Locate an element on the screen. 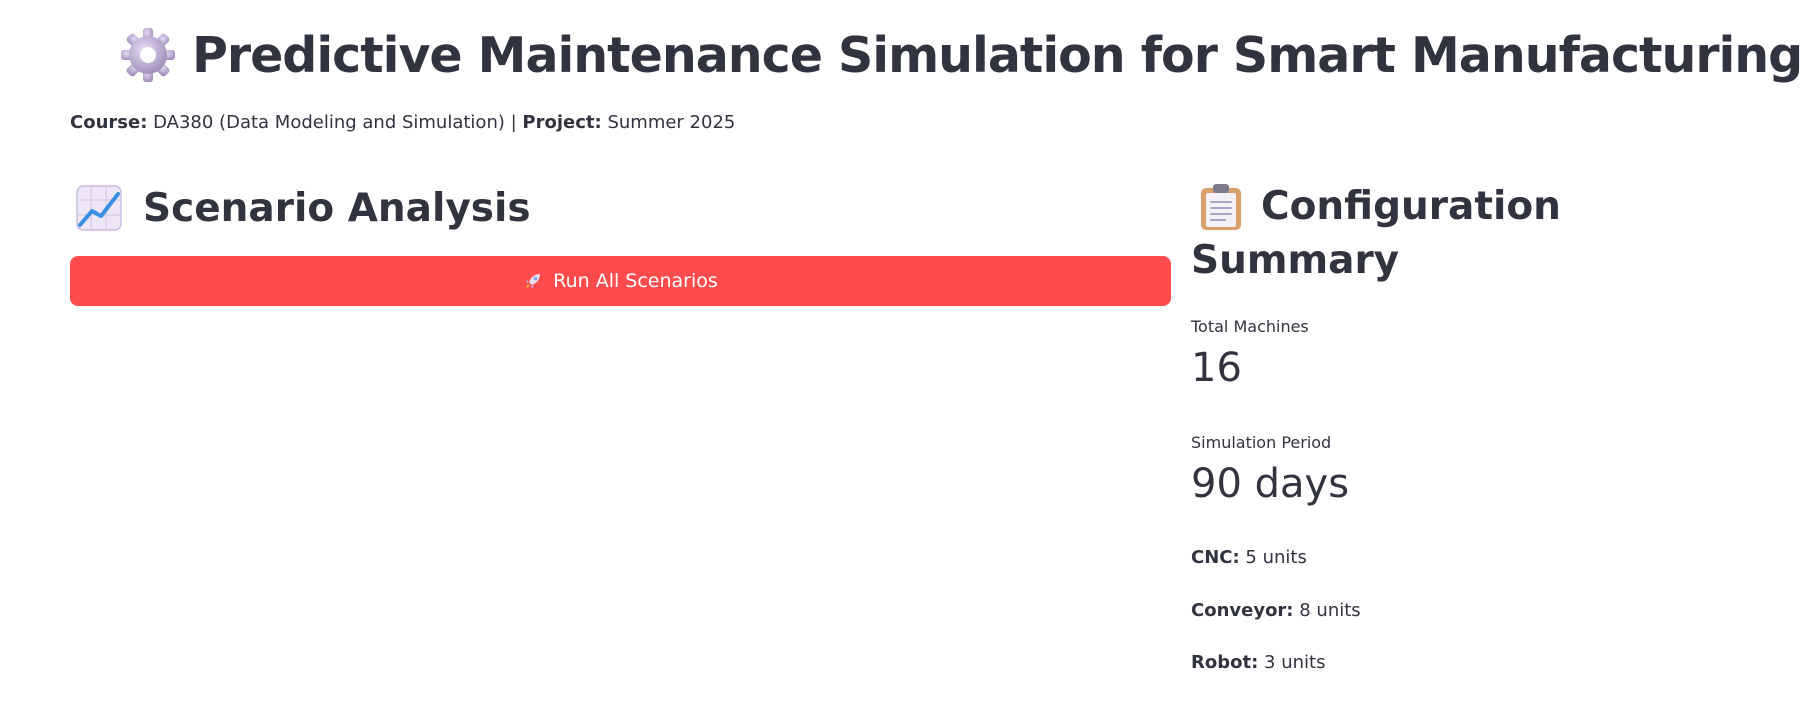  course-value: DA380 (Data Modeling and Simulation) is located at coordinates (329, 122).